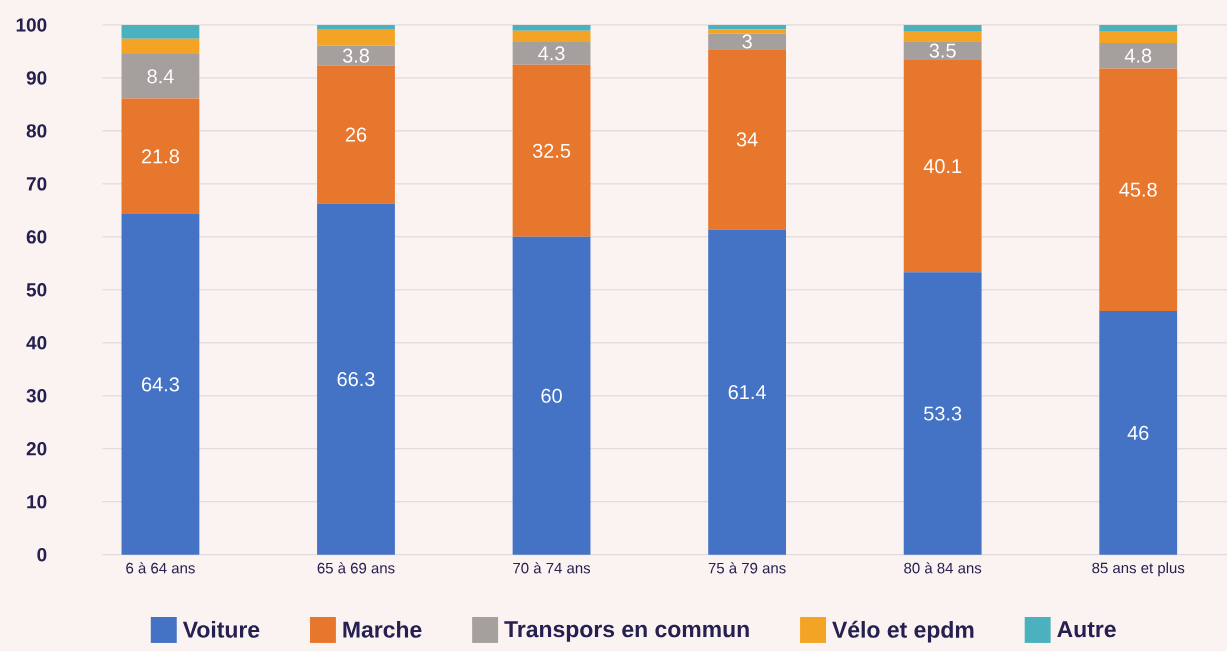 Image resolution: width=1227 pixels, height=652 pixels. I want to click on data-label: 3, so click(747, 41).